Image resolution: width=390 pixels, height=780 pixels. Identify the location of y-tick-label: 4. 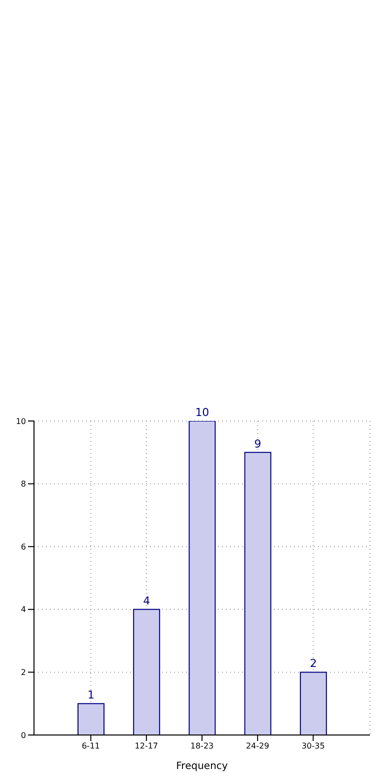
(23, 609).